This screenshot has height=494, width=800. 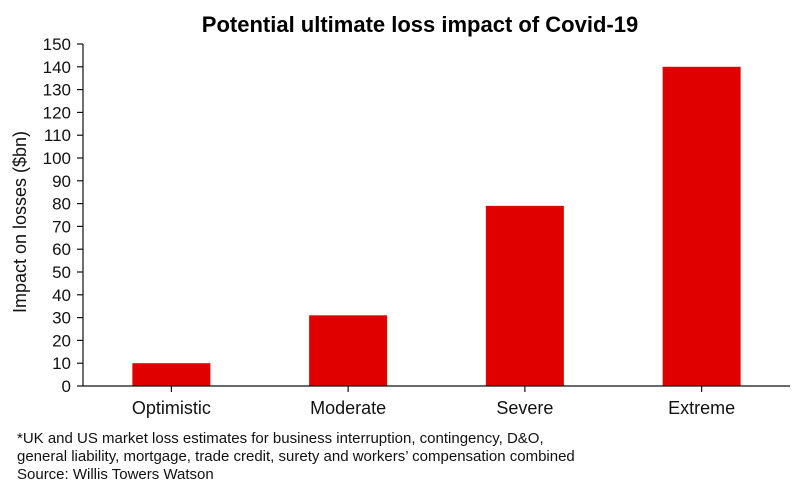 I want to click on y-tick-label: 20, so click(x=61, y=340).